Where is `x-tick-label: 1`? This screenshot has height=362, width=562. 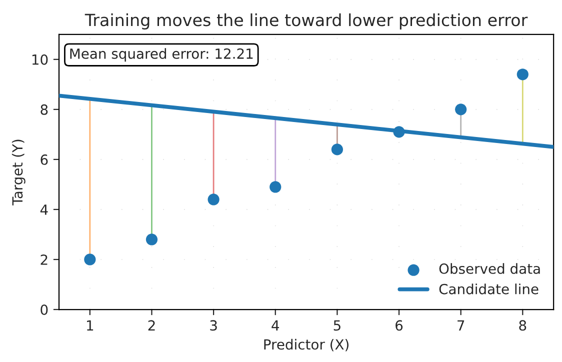 x-tick-label: 1 is located at coordinates (90, 325).